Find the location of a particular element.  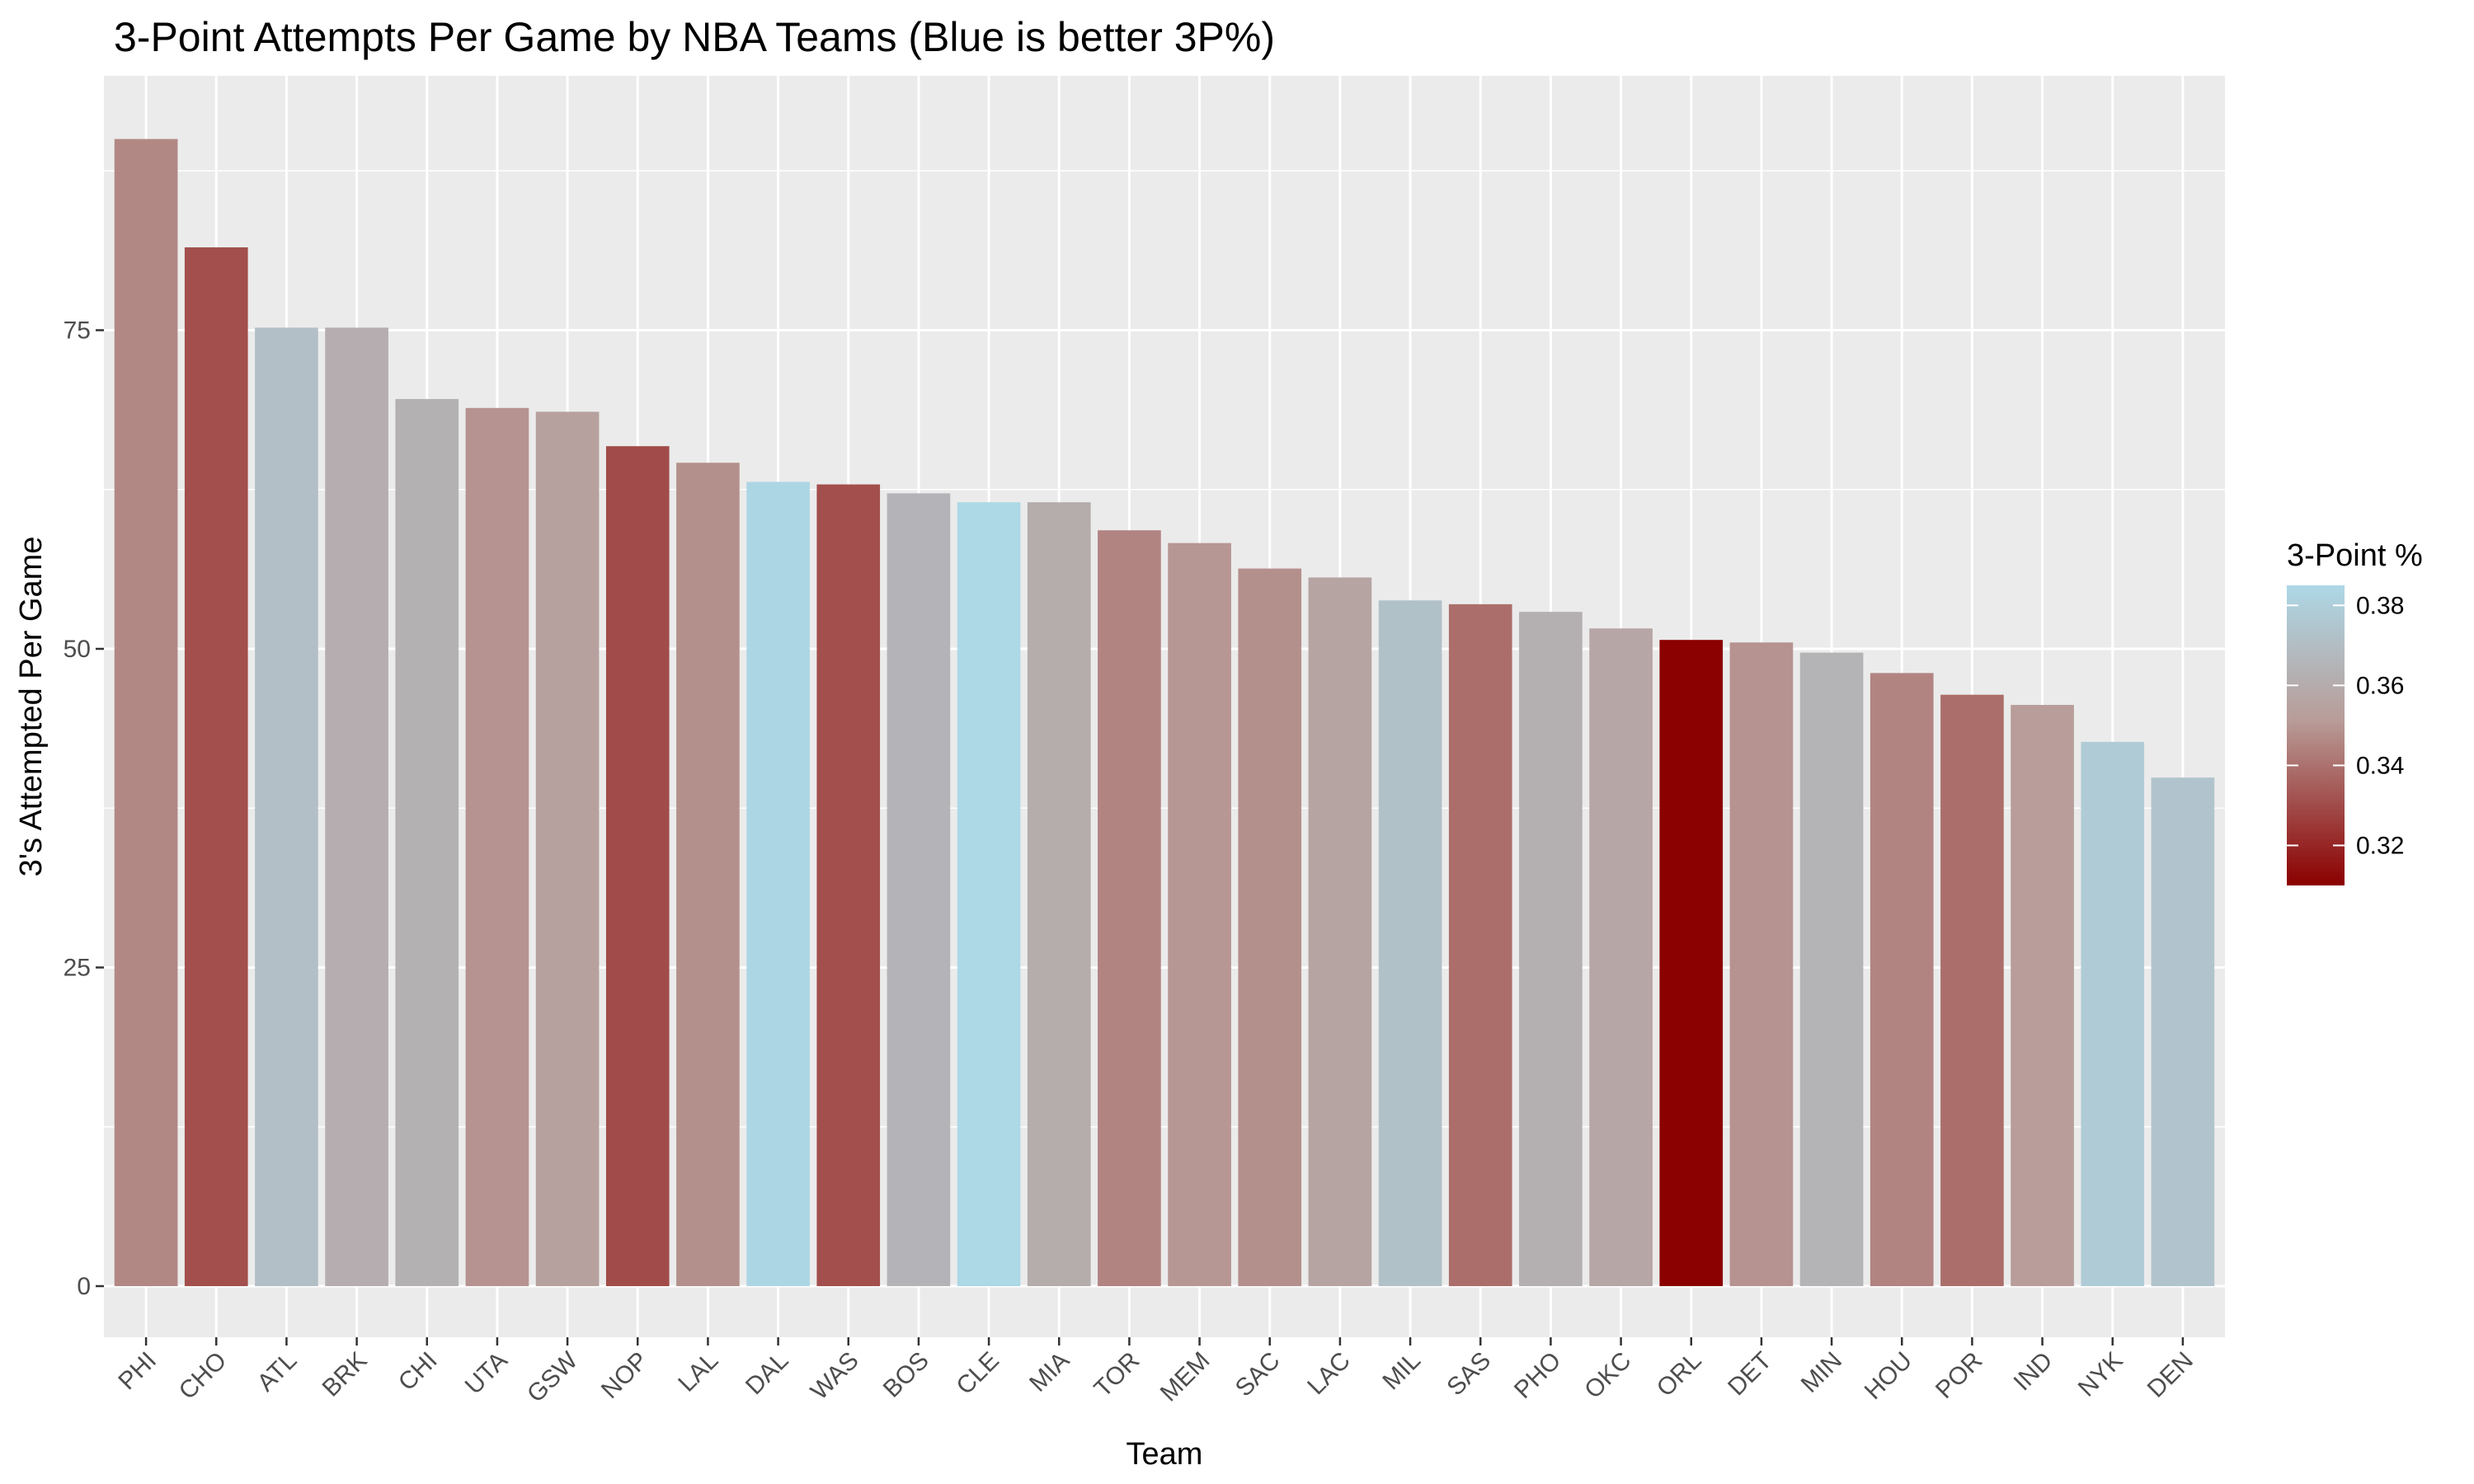

bar-was is located at coordinates (848, 885).